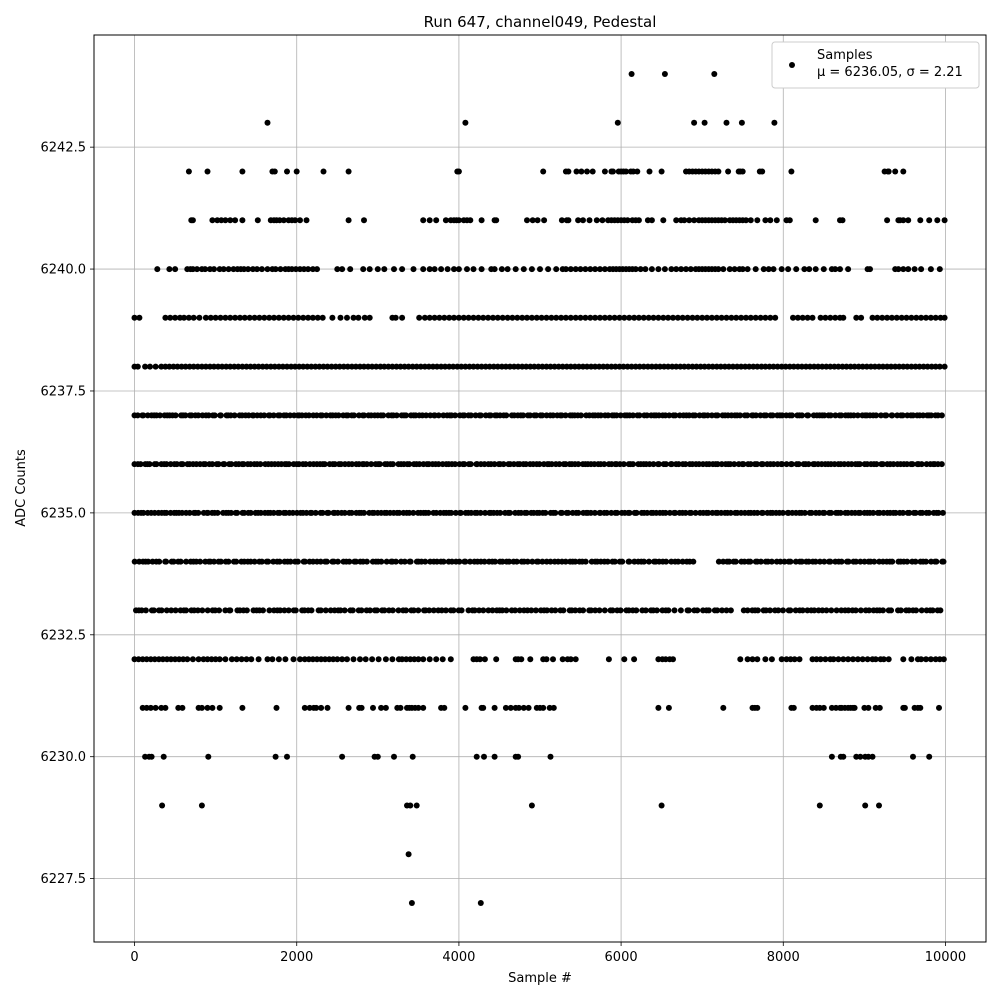 The height and width of the screenshot is (1000, 1000). I want to click on y-tick-label: 6237.5, so click(64, 391).